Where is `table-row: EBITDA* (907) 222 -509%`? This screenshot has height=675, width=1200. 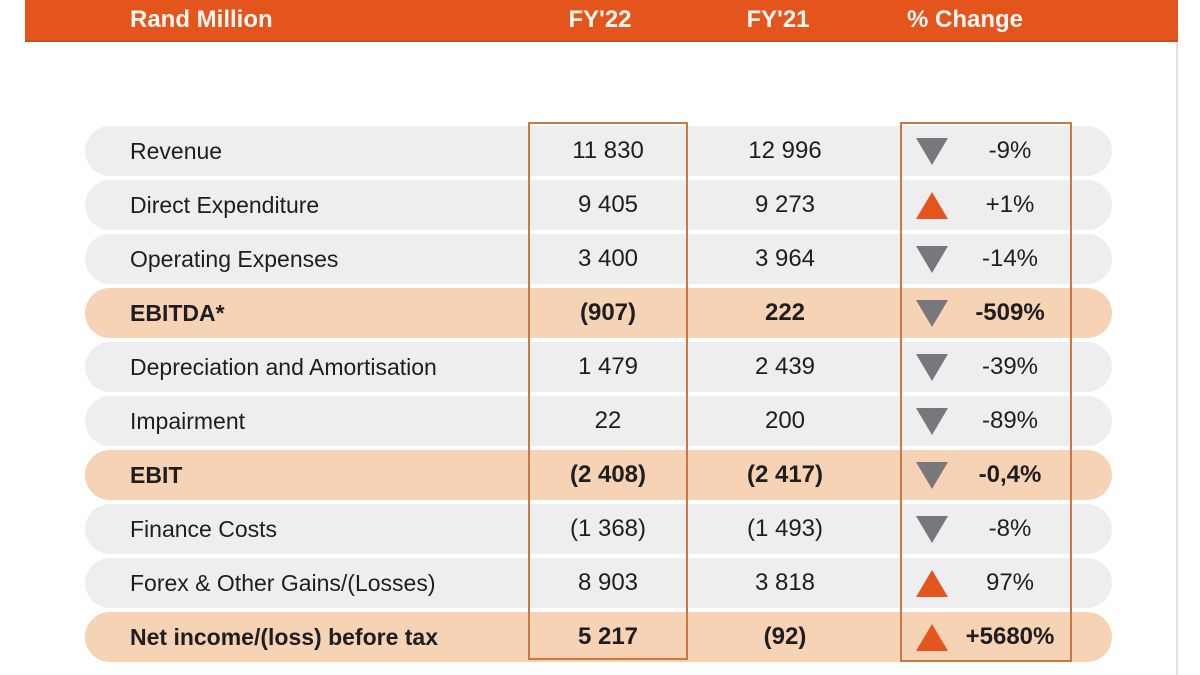 table-row: EBITDA* (907) 222 -509% is located at coordinates (598, 313).